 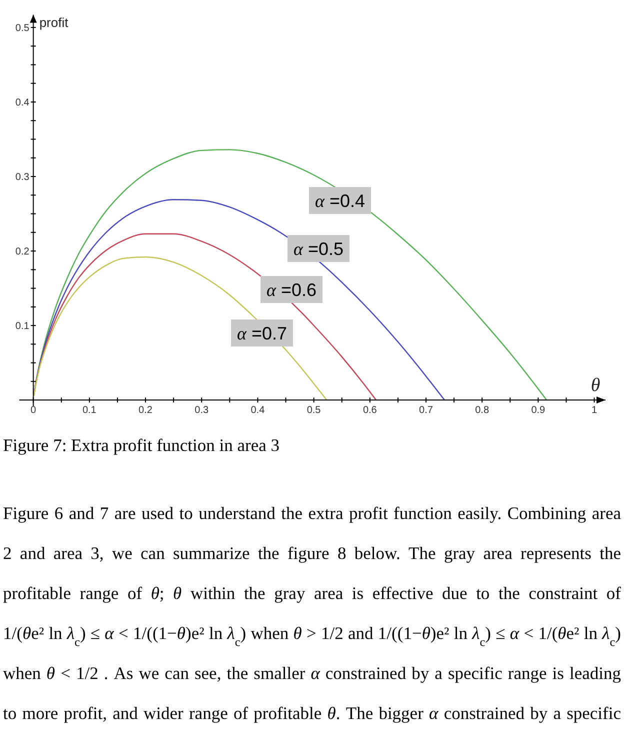 What do you see at coordinates (145, 410) in the screenshot?
I see `x-tick-label: 0.2` at bounding box center [145, 410].